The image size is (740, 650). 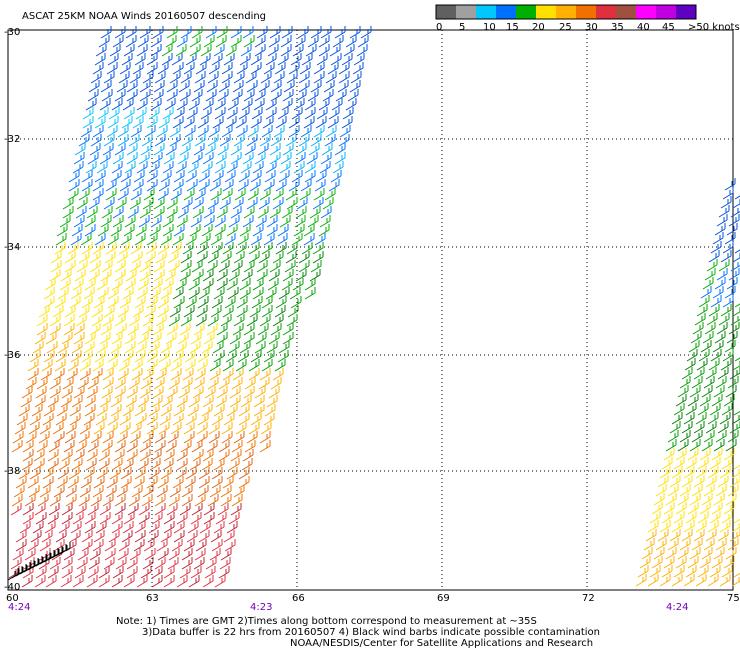 What do you see at coordinates (466, 12) in the screenshot?
I see `legend-swatch` at bounding box center [466, 12].